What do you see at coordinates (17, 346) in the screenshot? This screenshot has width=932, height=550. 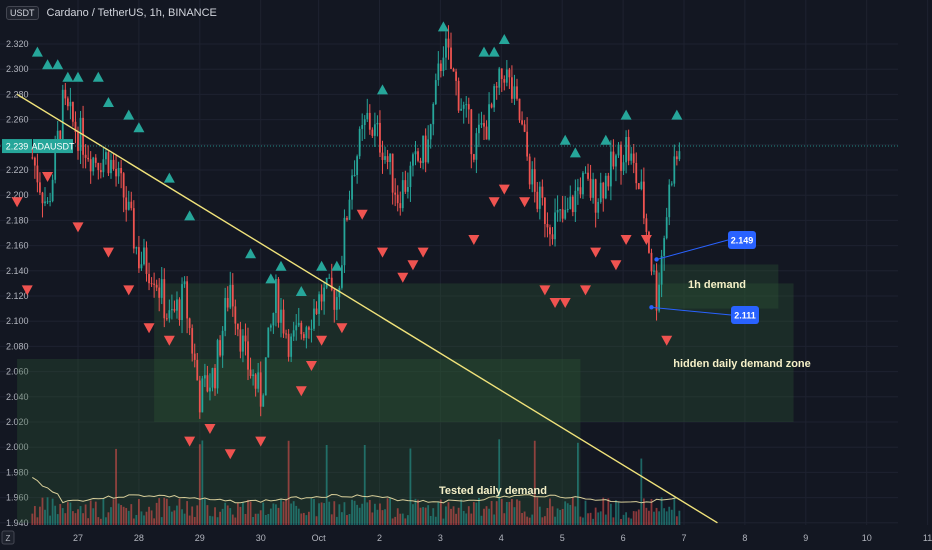 I see `y-tick-label: 2.080` at bounding box center [17, 346].